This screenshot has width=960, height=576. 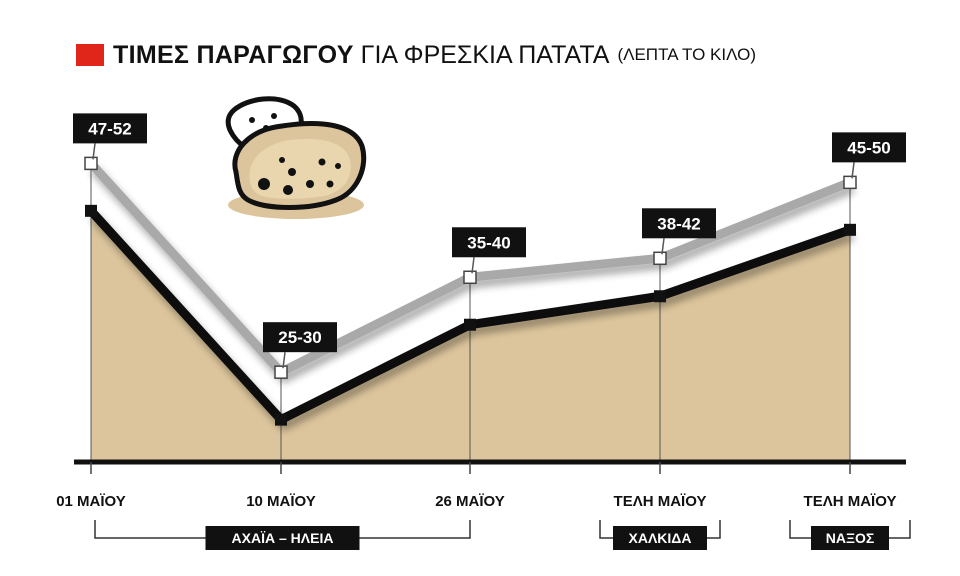 What do you see at coordinates (296, 157) in the screenshot?
I see `potato-icon` at bounding box center [296, 157].